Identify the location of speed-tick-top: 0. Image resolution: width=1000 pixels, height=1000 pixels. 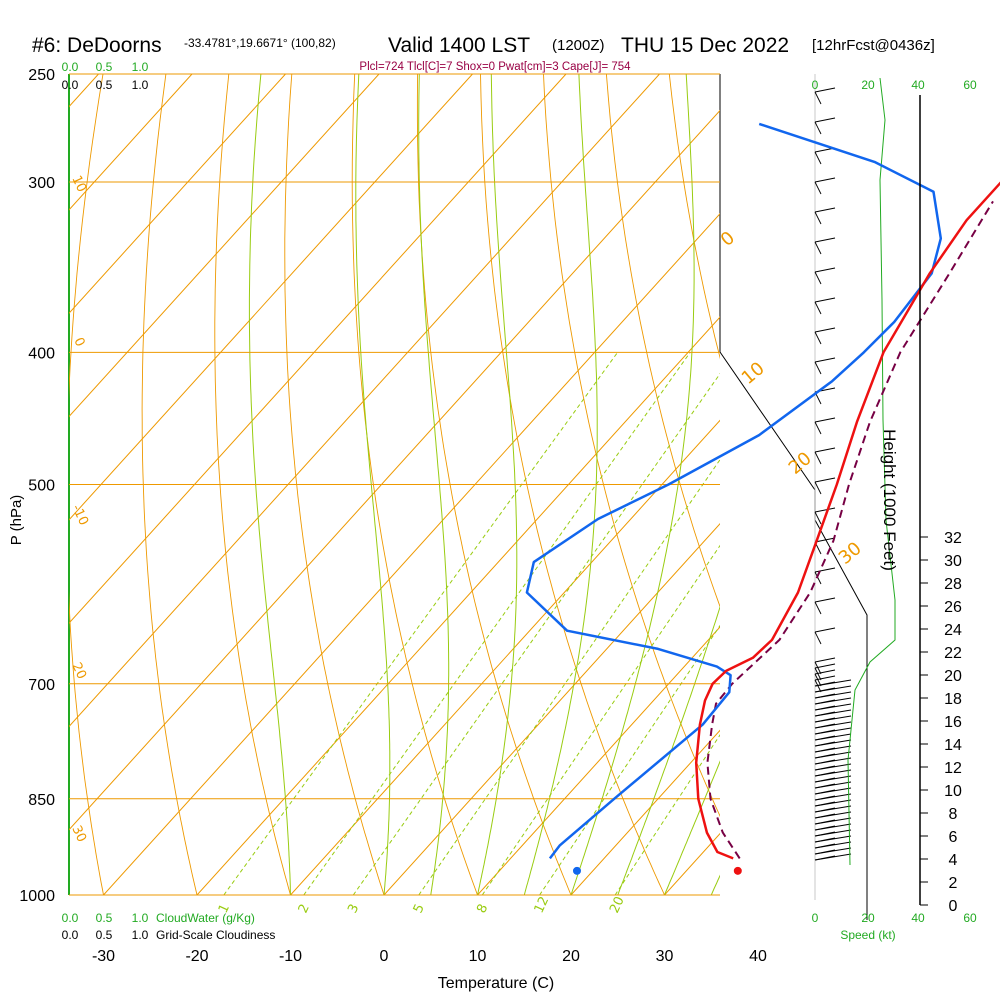
(815, 85).